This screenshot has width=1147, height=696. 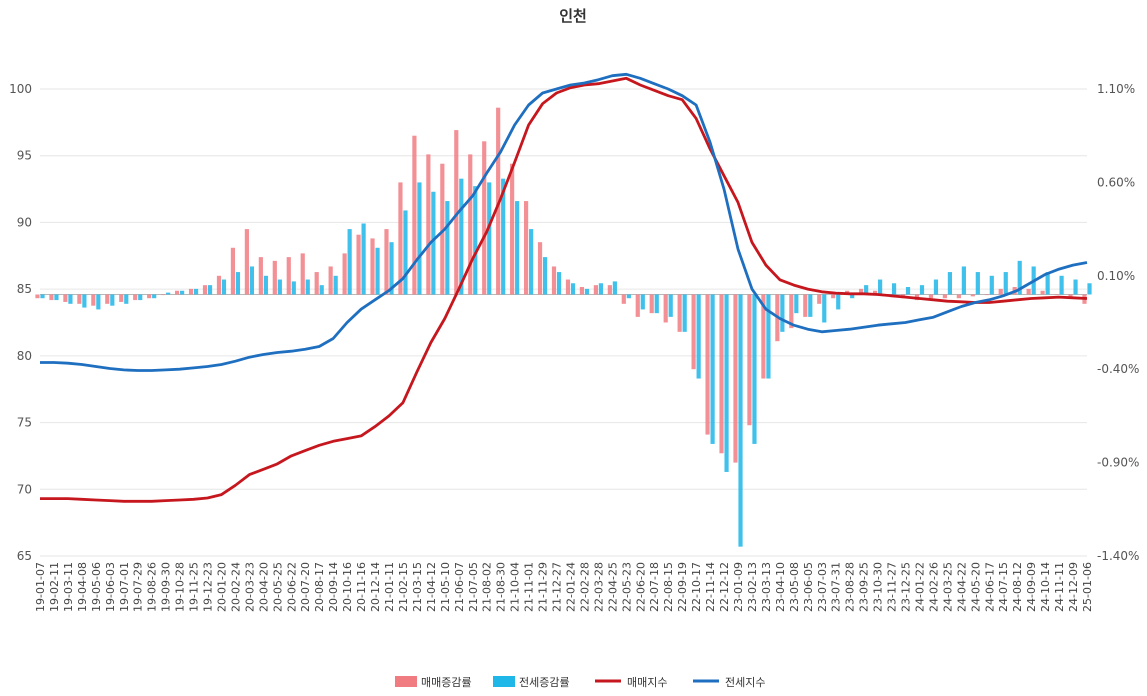 What do you see at coordinates (24, 222) in the screenshot?
I see `left-tick-label: 90` at bounding box center [24, 222].